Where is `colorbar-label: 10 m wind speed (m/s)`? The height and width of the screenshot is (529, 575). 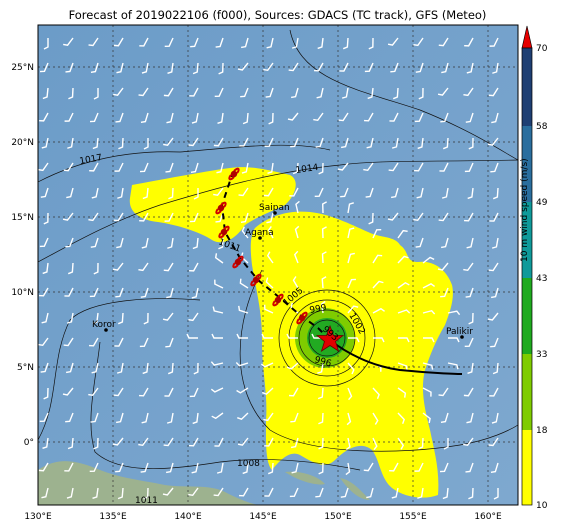 colorbar-label: 10 m wind speed (m/s) is located at coordinates (525, 210).